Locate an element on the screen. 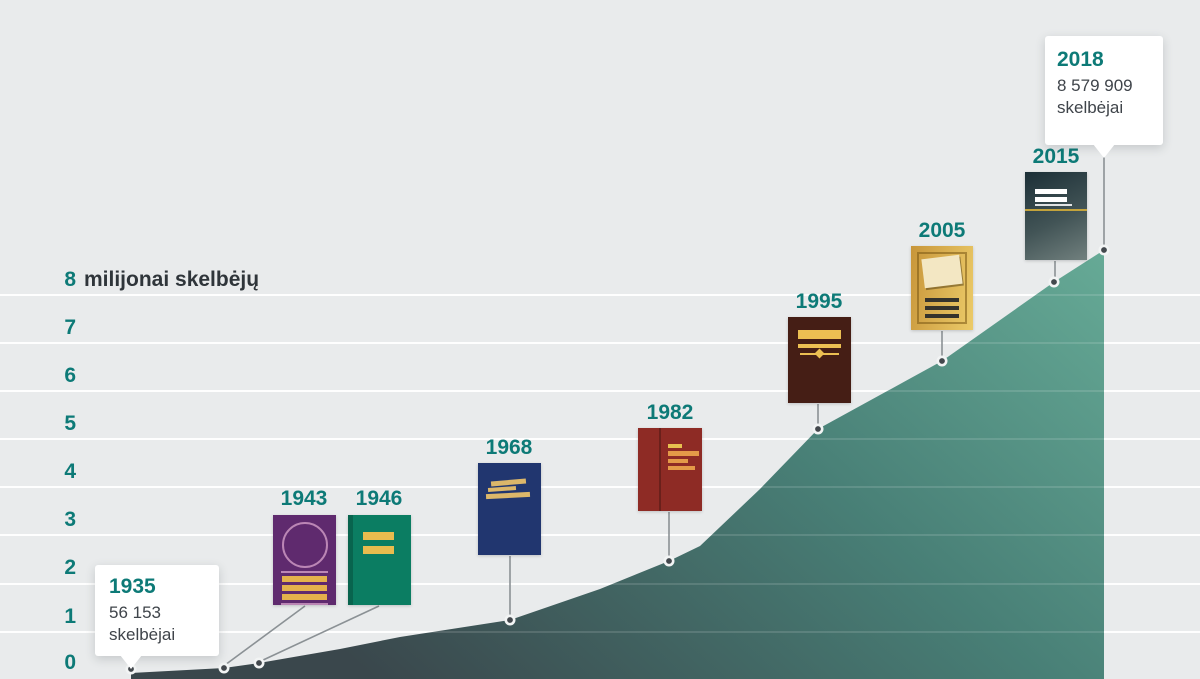 The image size is (1200, 679). axis-tick-3: 3 is located at coordinates (70, 519).